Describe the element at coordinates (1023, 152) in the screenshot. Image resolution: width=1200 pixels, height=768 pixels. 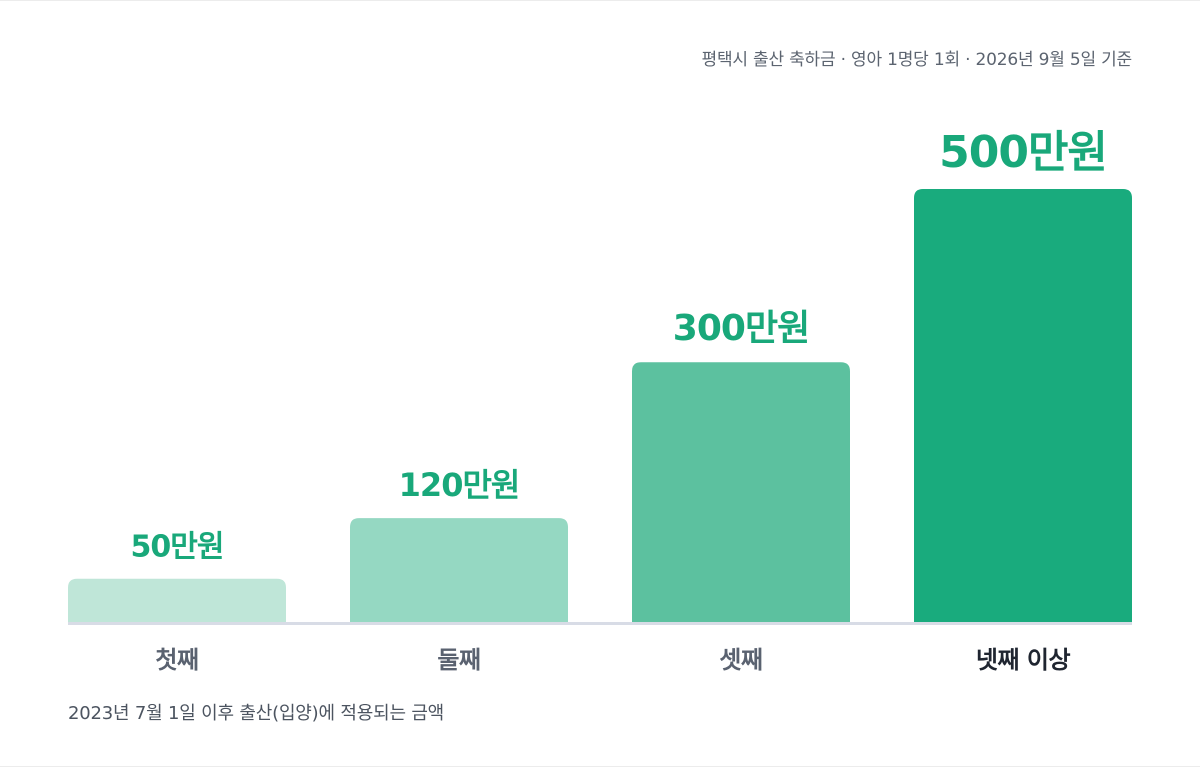
I see `value-label-4: 500만원` at that location.